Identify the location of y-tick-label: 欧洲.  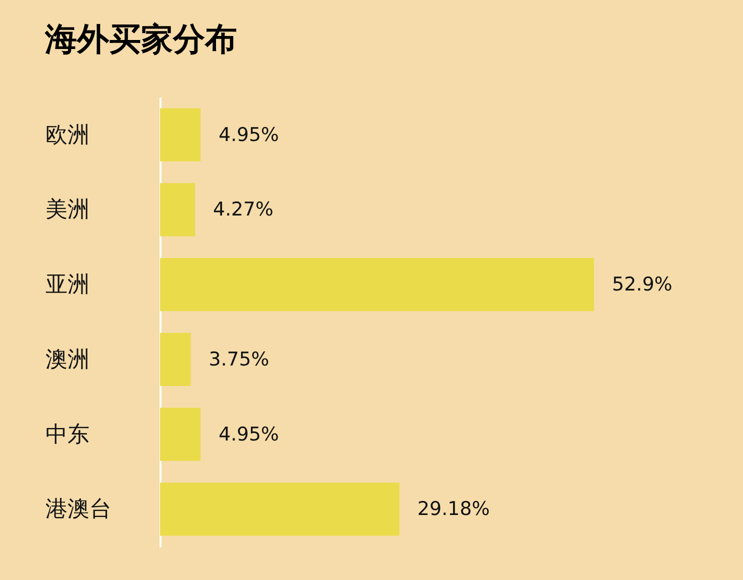
(68, 135).